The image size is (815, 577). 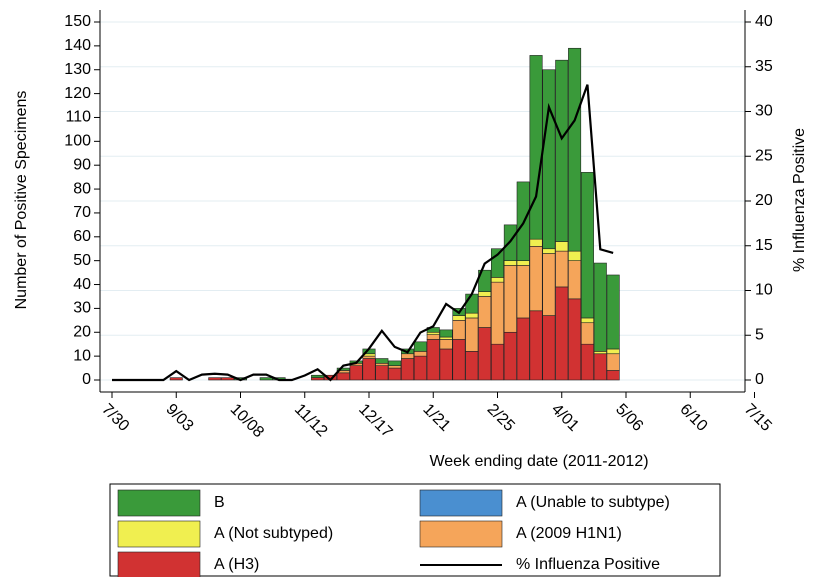 What do you see at coordinates (588, 564) in the screenshot?
I see `legend-label: % Influenza Positive` at bounding box center [588, 564].